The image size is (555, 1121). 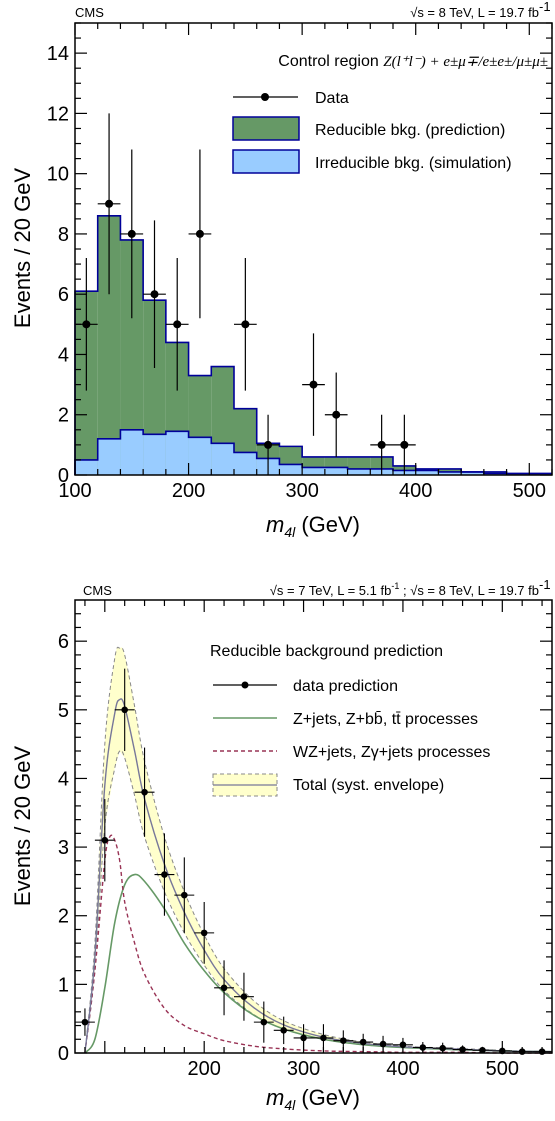 What do you see at coordinates (385, 719) in the screenshot?
I see `legend-zjets-label: Z+jets, Z+bb̄, tt̄ processes` at bounding box center [385, 719].